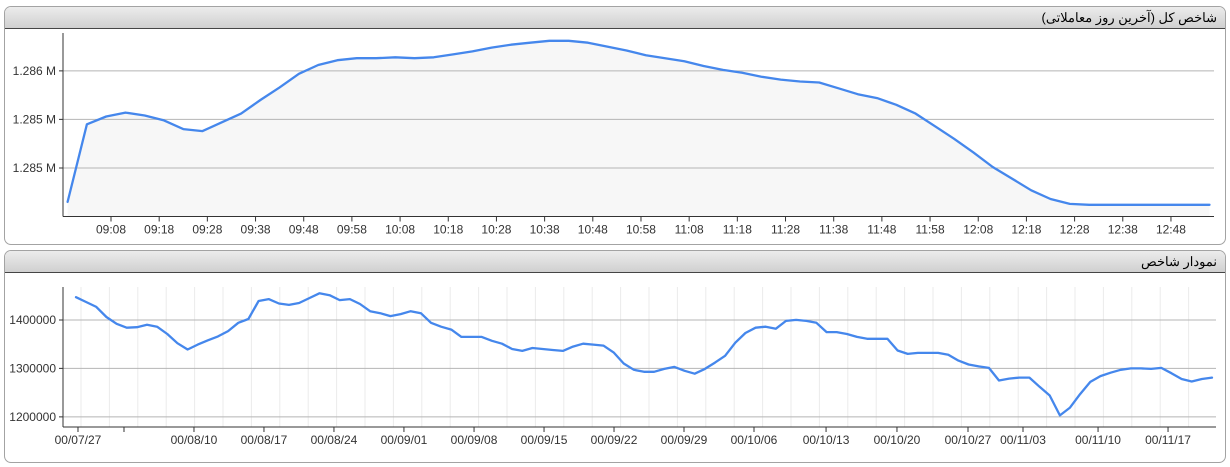  I want to click on svg-text: 00/10/13, so click(826, 440).